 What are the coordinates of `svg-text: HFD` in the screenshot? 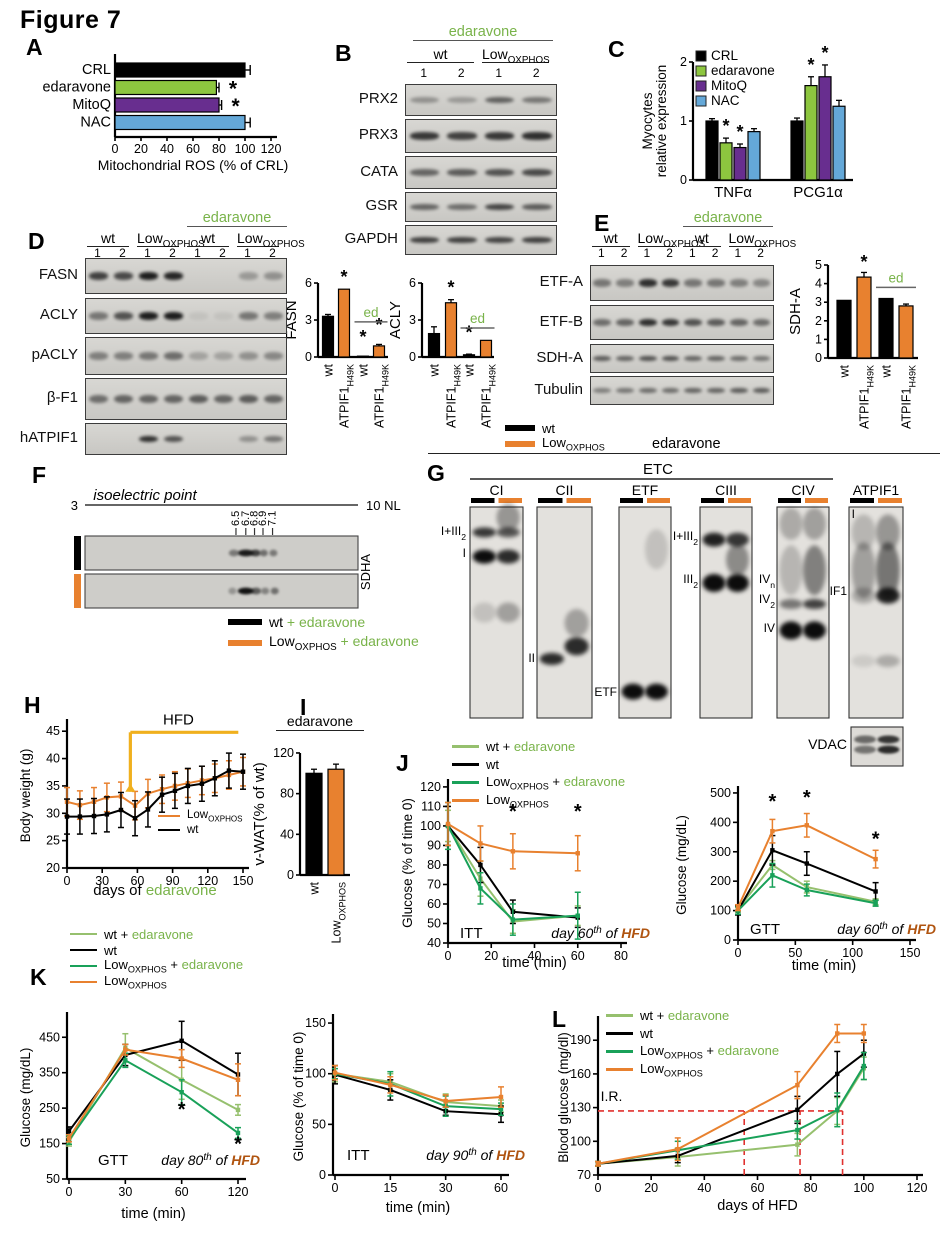 It's located at (178, 719).